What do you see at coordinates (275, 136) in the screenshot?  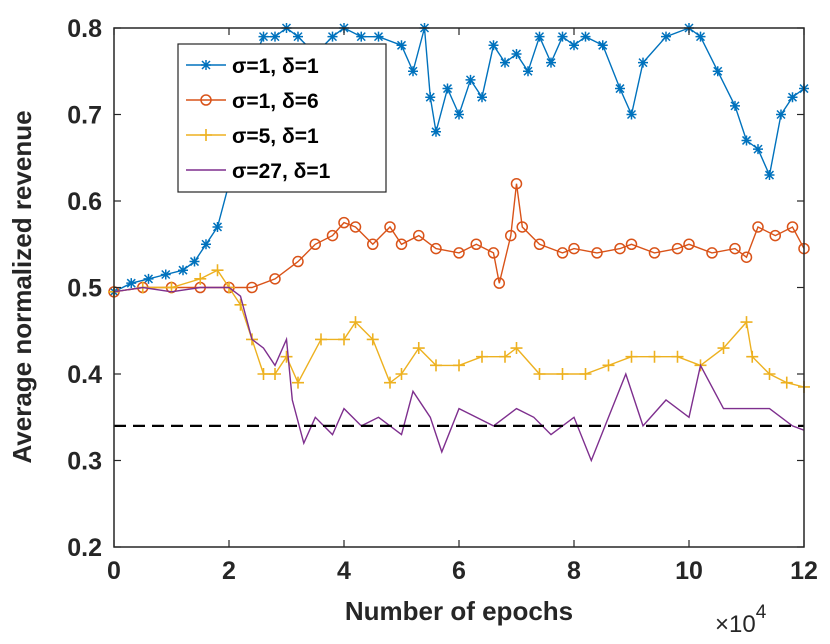 I see `legend-label: σ=5, δ=1` at bounding box center [275, 136].